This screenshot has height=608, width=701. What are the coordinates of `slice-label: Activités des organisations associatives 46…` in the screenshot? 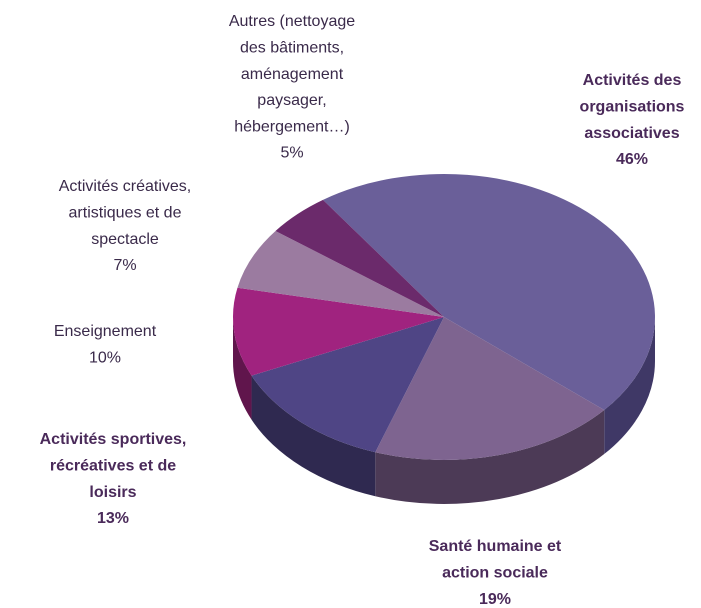 It's located at (632, 120).